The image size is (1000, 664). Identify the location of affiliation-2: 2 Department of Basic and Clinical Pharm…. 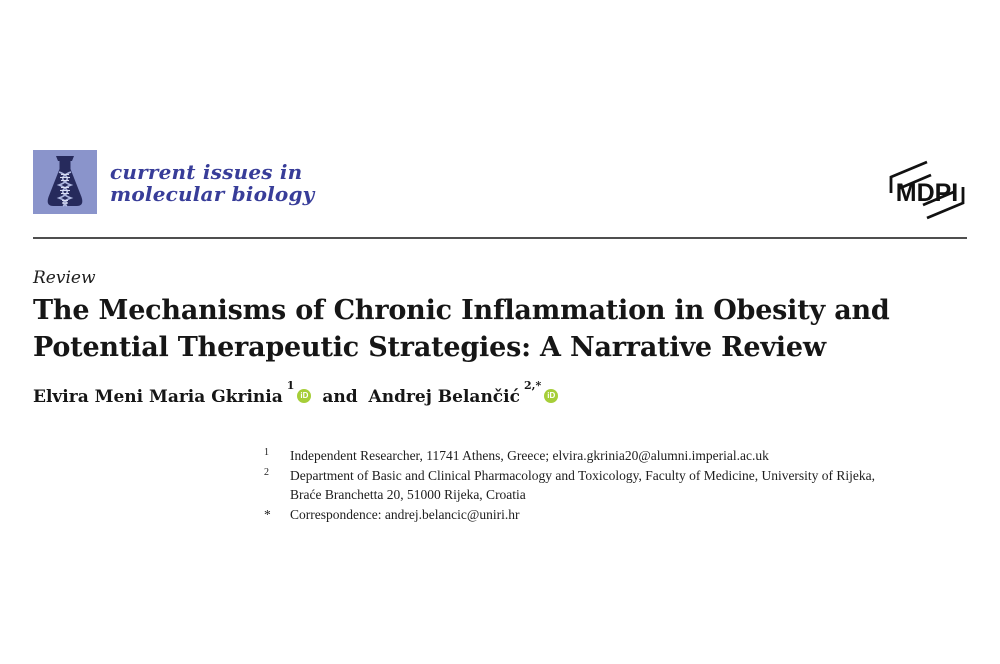
(614, 485).